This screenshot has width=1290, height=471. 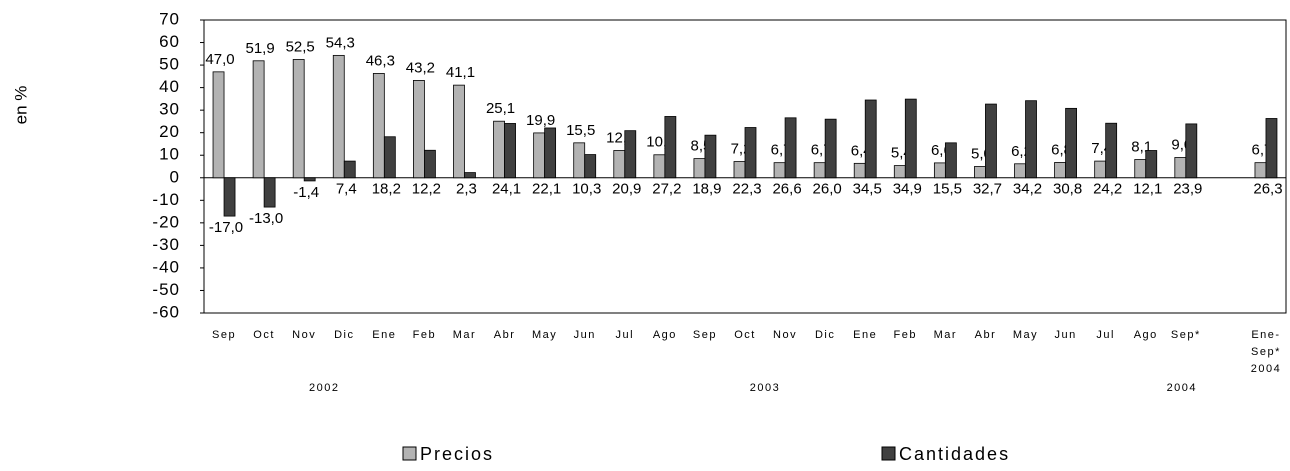 I want to click on value-label: 2,3, so click(x=466, y=189).